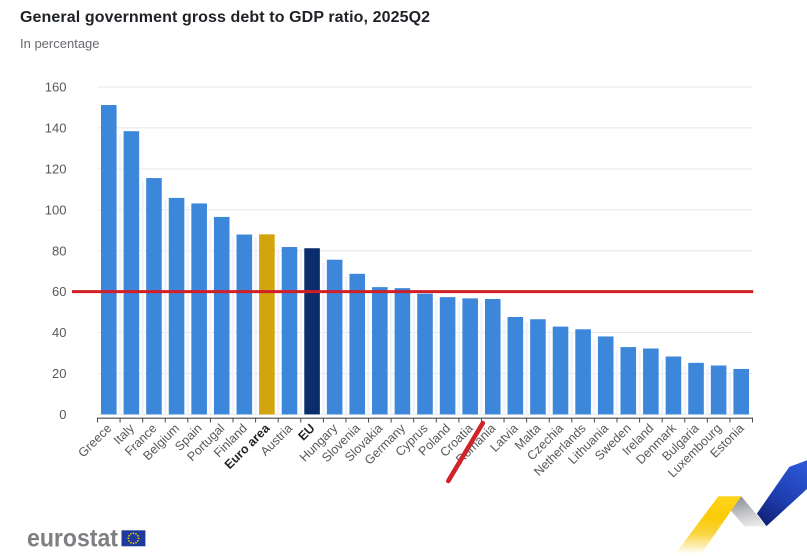 Image resolution: width=807 pixels, height=557 pixels. What do you see at coordinates (707, 526) in the screenshot?
I see `ribbon-yellow-segment` at bounding box center [707, 526].